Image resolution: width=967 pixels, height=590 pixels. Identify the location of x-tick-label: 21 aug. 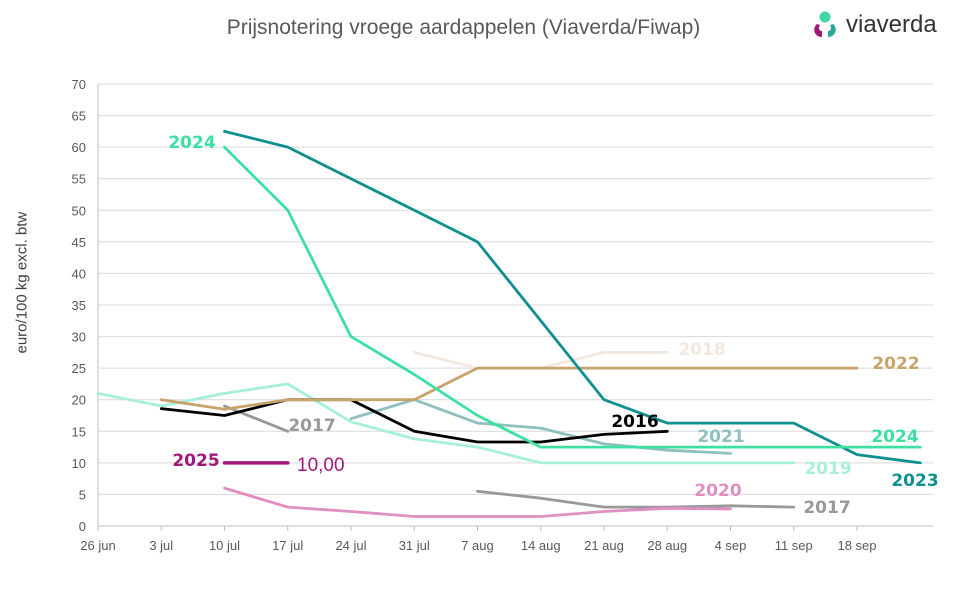
(604, 545).